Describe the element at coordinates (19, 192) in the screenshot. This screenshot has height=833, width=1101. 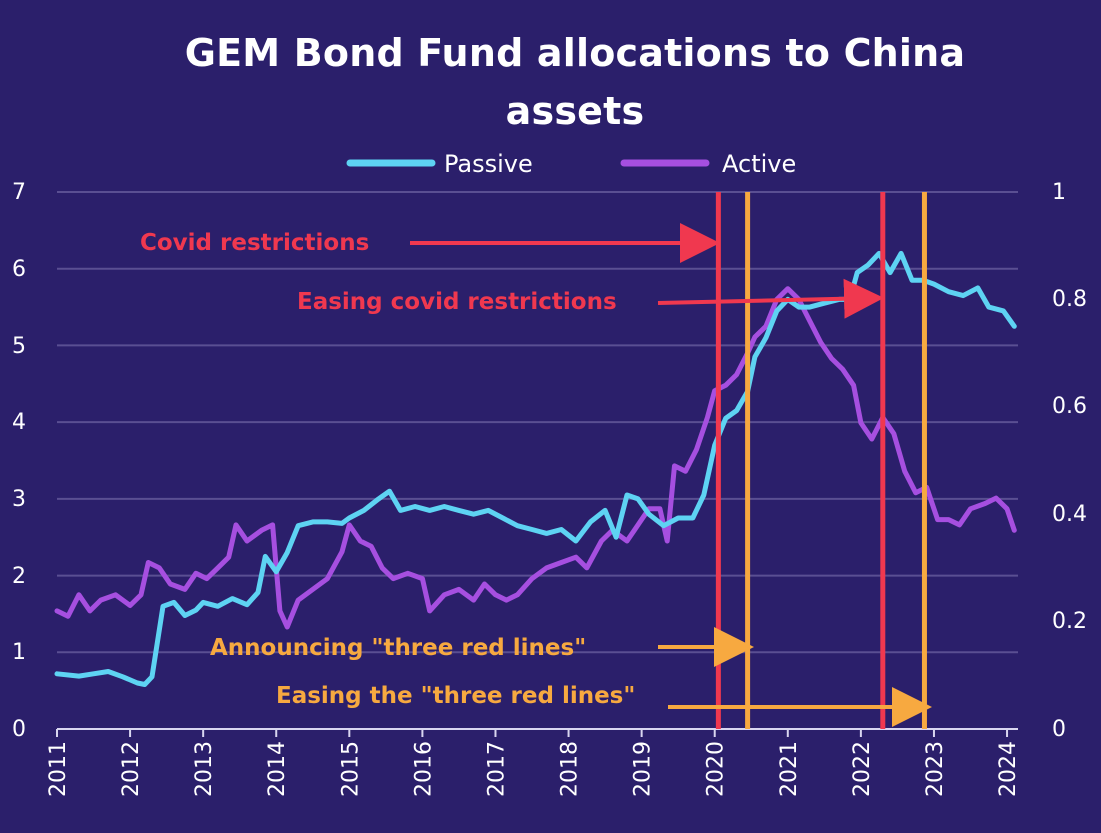
I see `y-left-tick-label: 7` at that location.